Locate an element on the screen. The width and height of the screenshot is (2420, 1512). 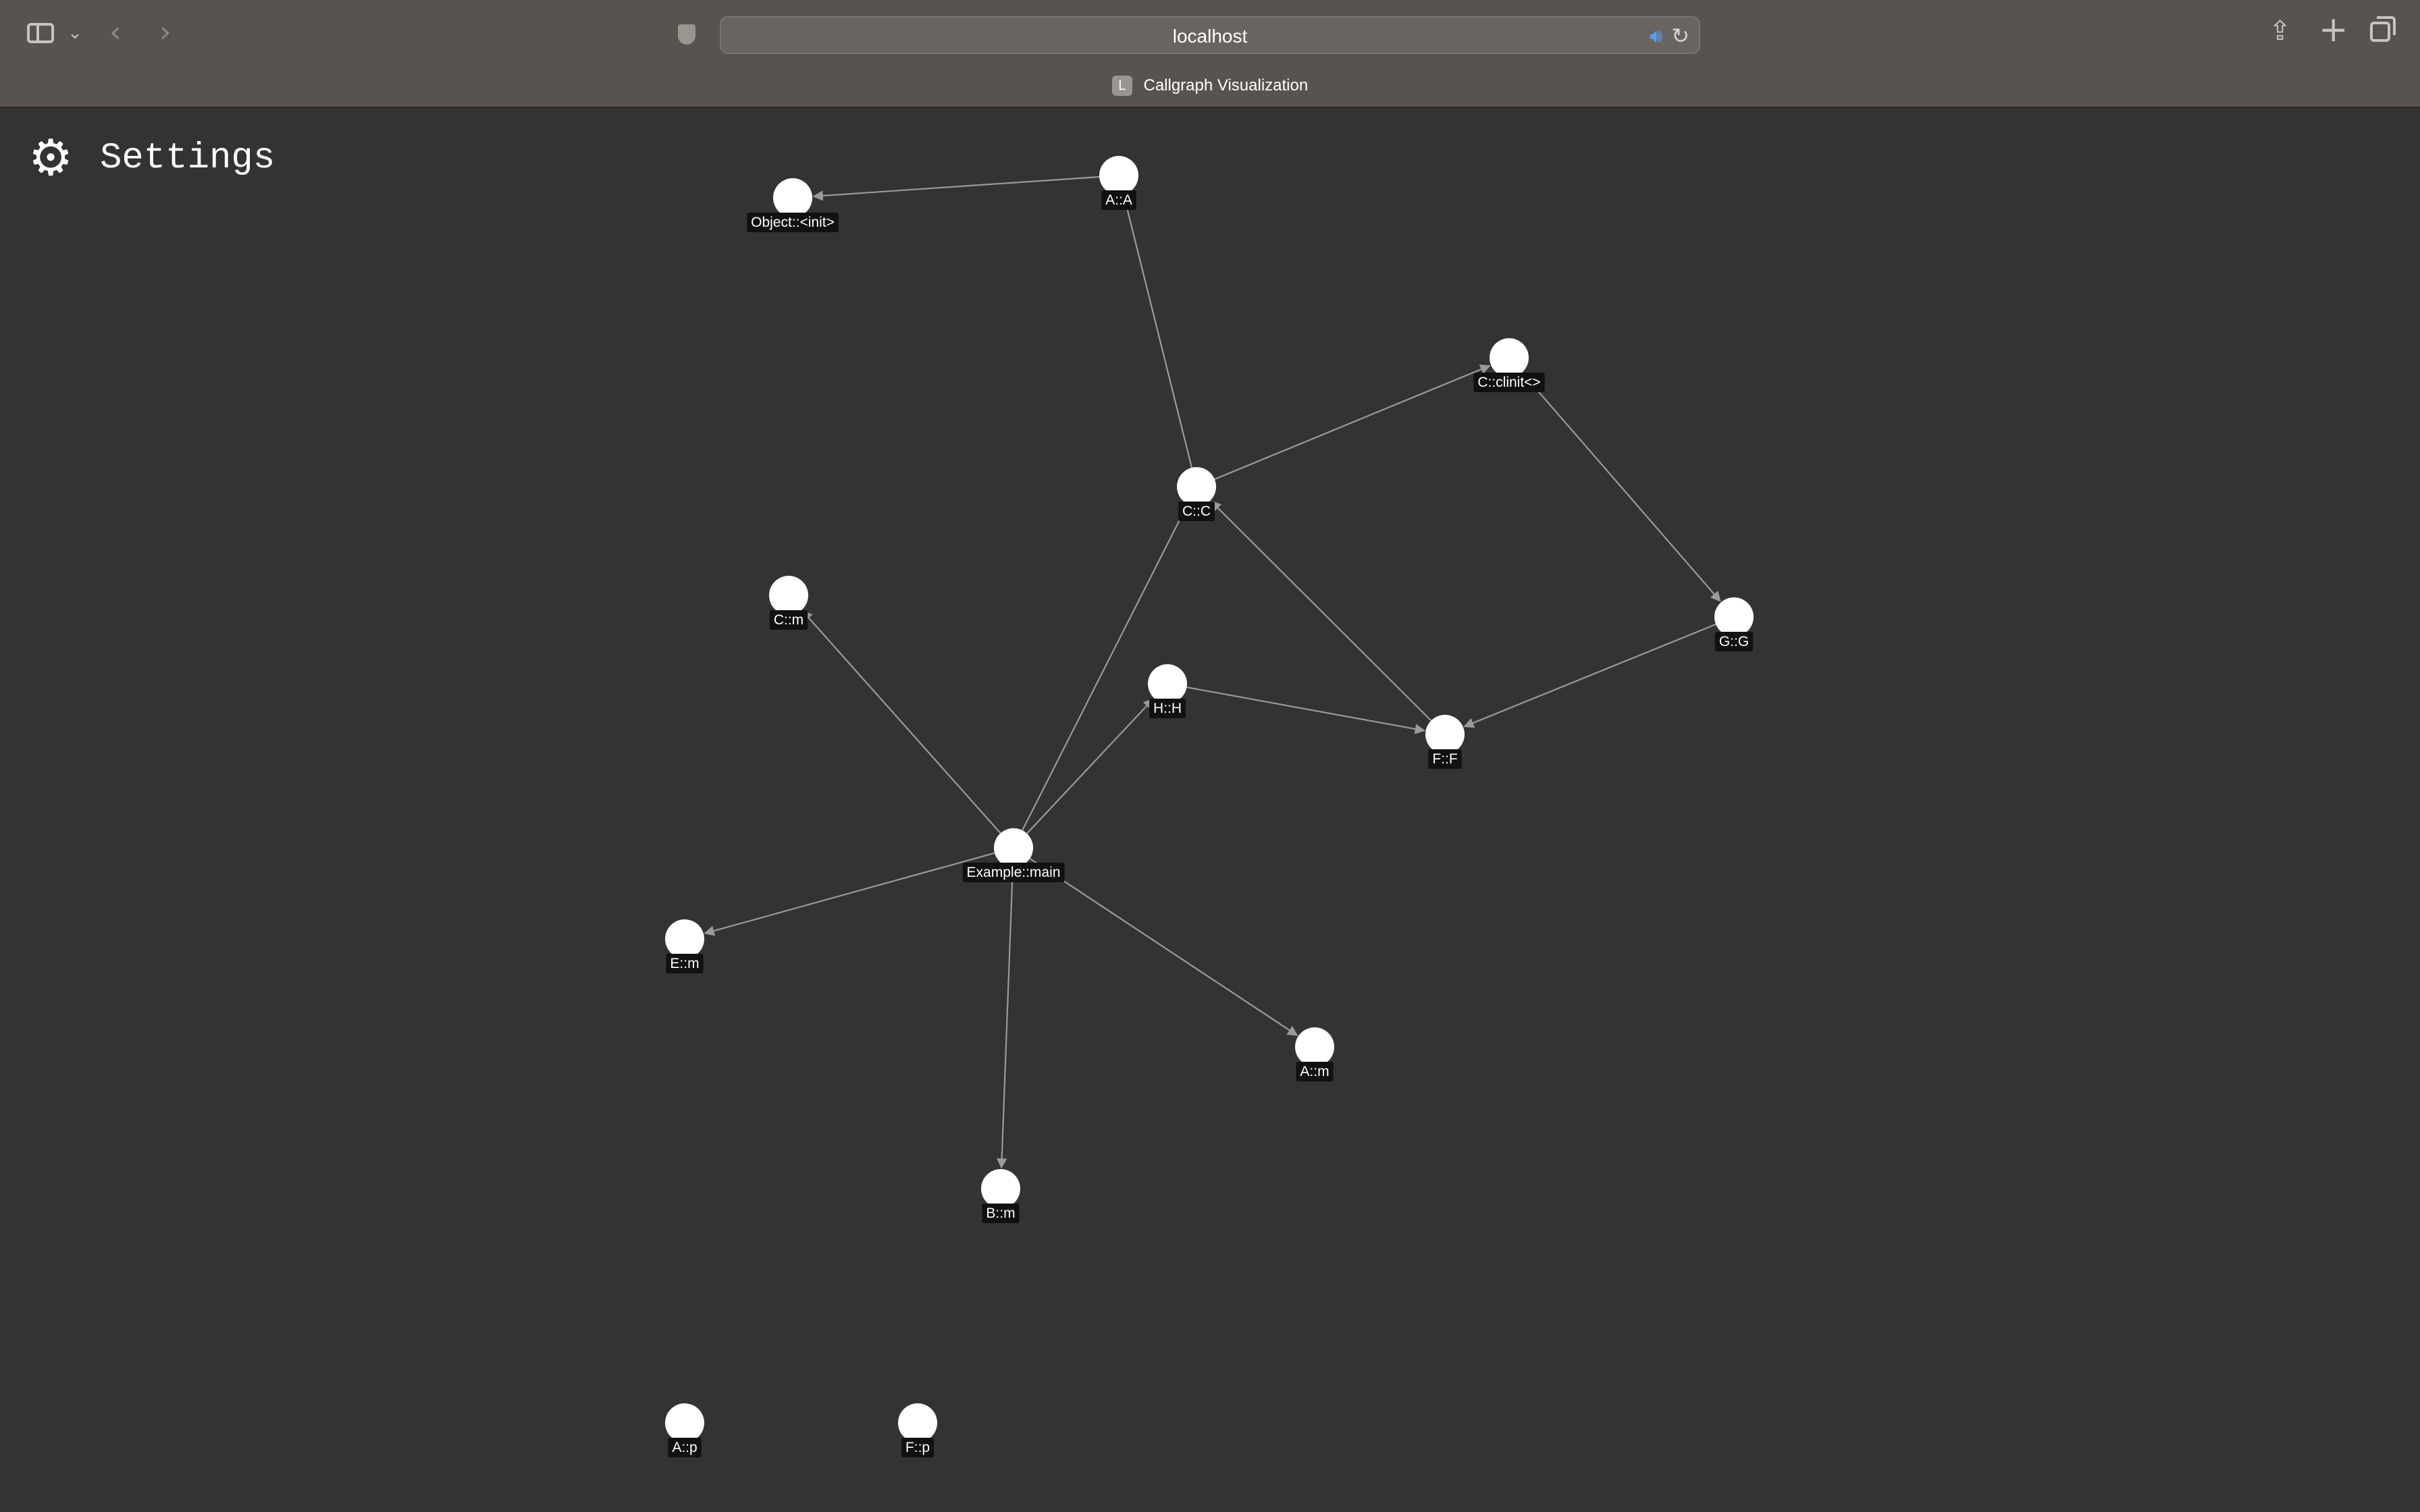
chevron-down-icon: ⌄ is located at coordinates (75, 33).